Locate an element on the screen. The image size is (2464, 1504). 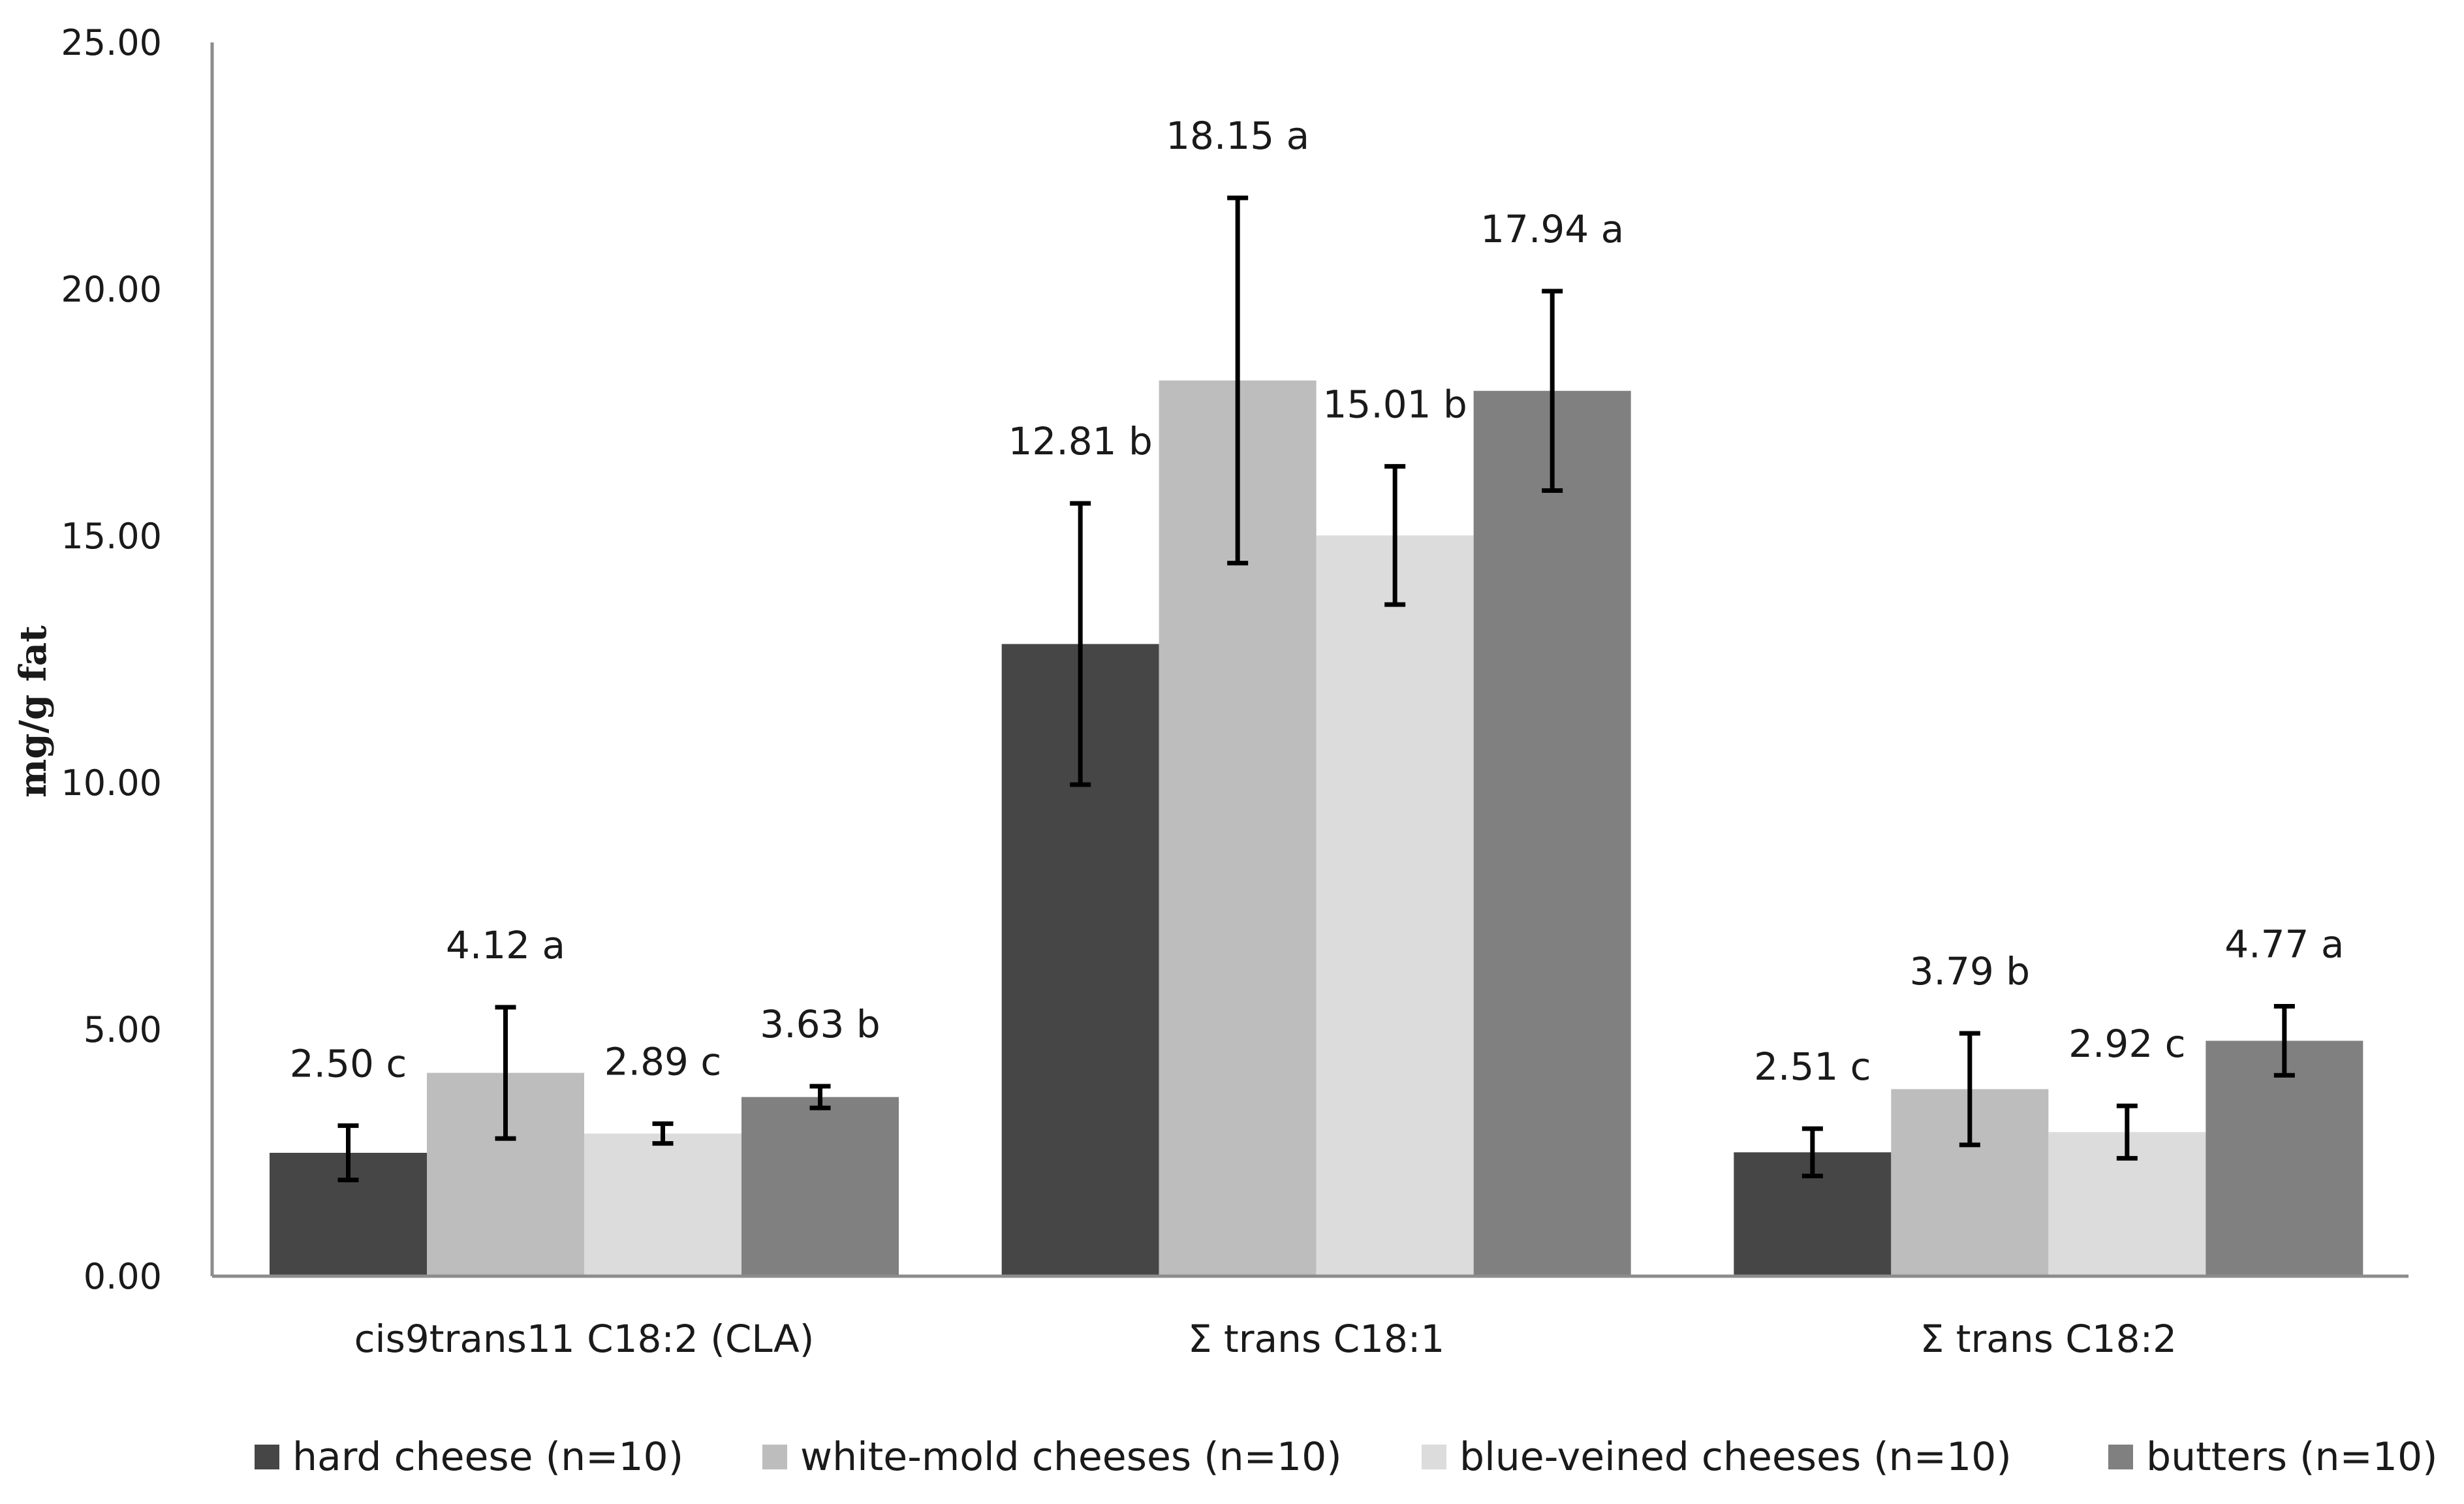
data-label: 12.81 b is located at coordinates (1080, 441).